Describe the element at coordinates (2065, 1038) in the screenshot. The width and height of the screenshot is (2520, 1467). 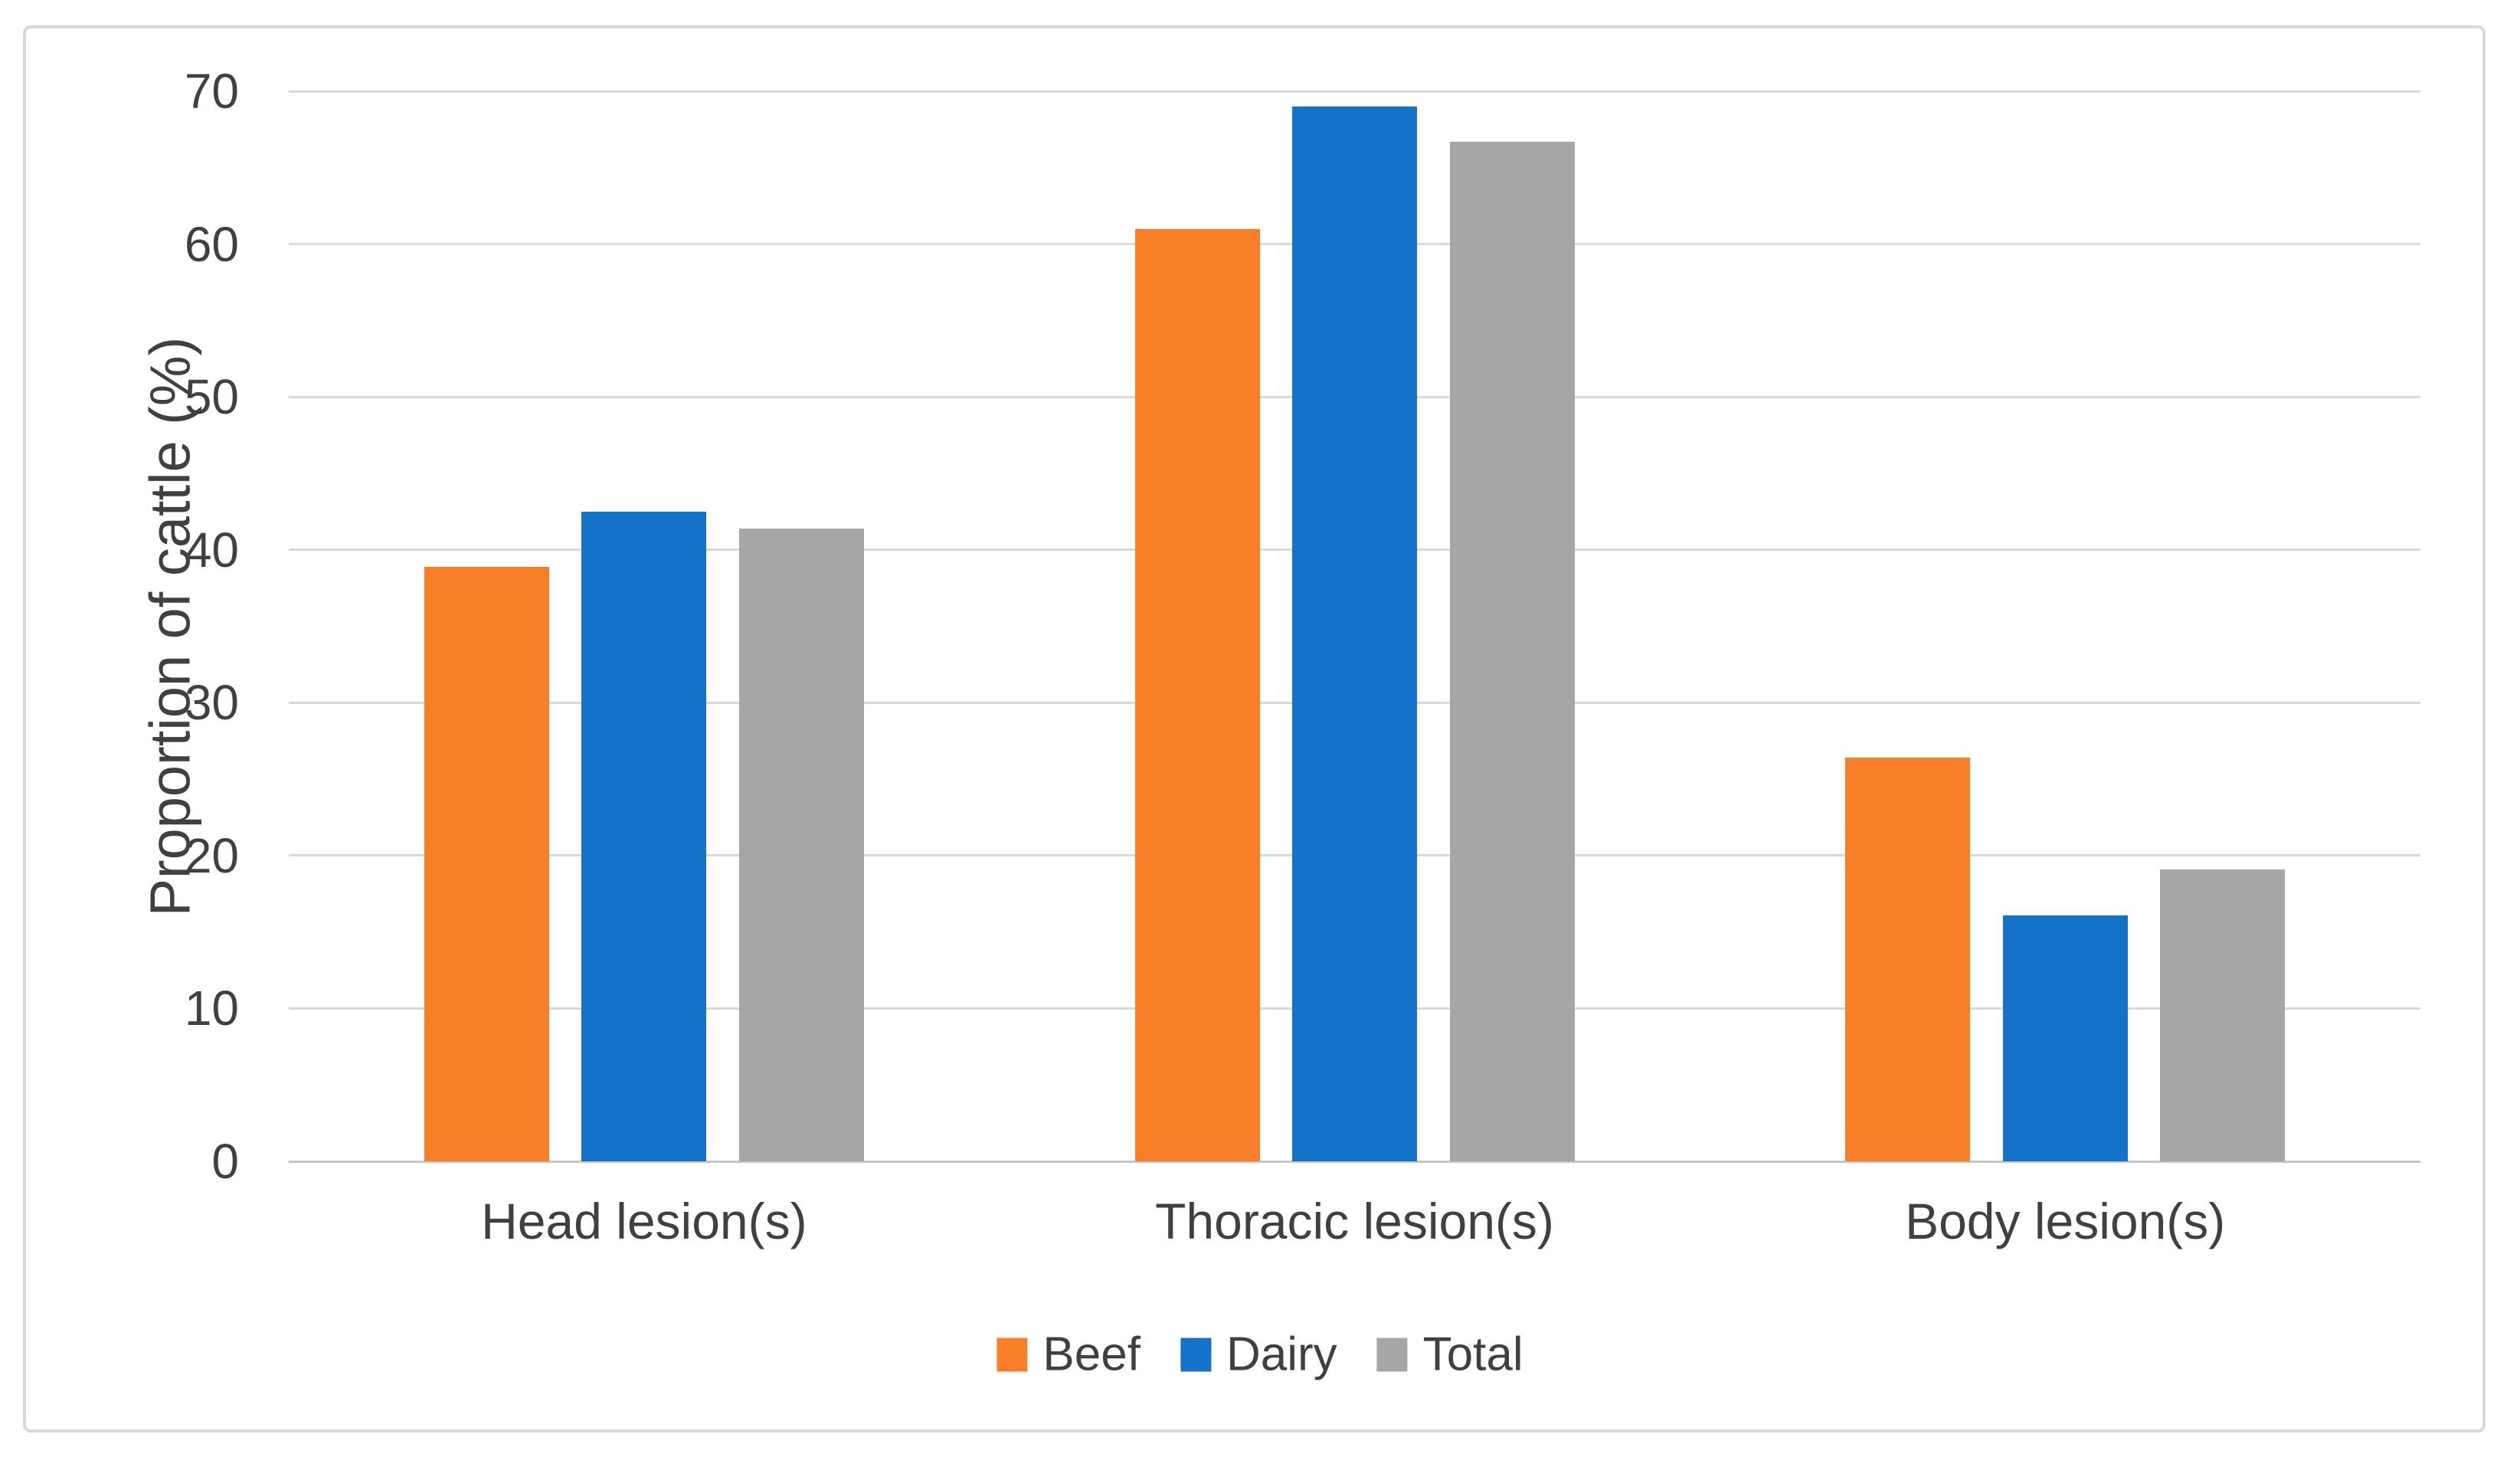
I see `bar-dairy-body-lesion-s` at that location.